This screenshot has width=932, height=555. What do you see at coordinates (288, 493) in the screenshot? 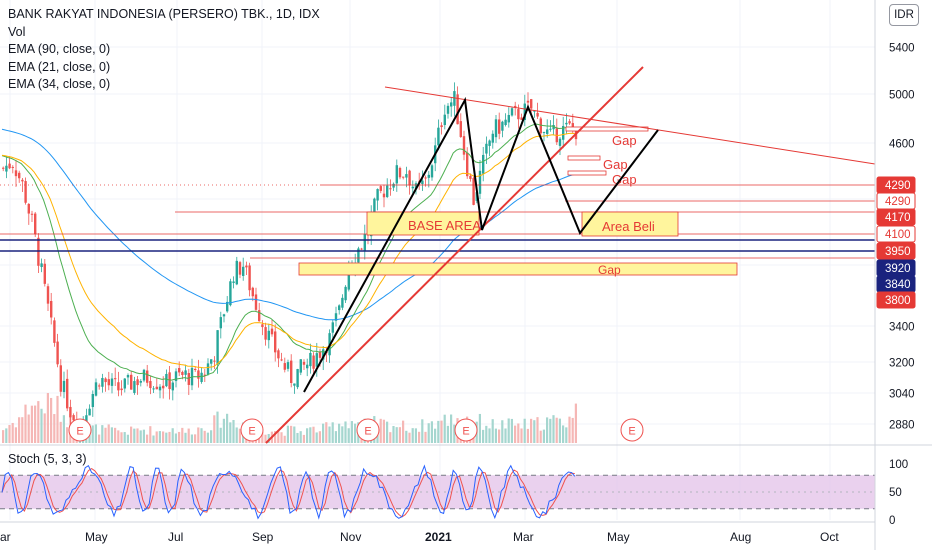
I see `stoch-d-line` at bounding box center [288, 493].